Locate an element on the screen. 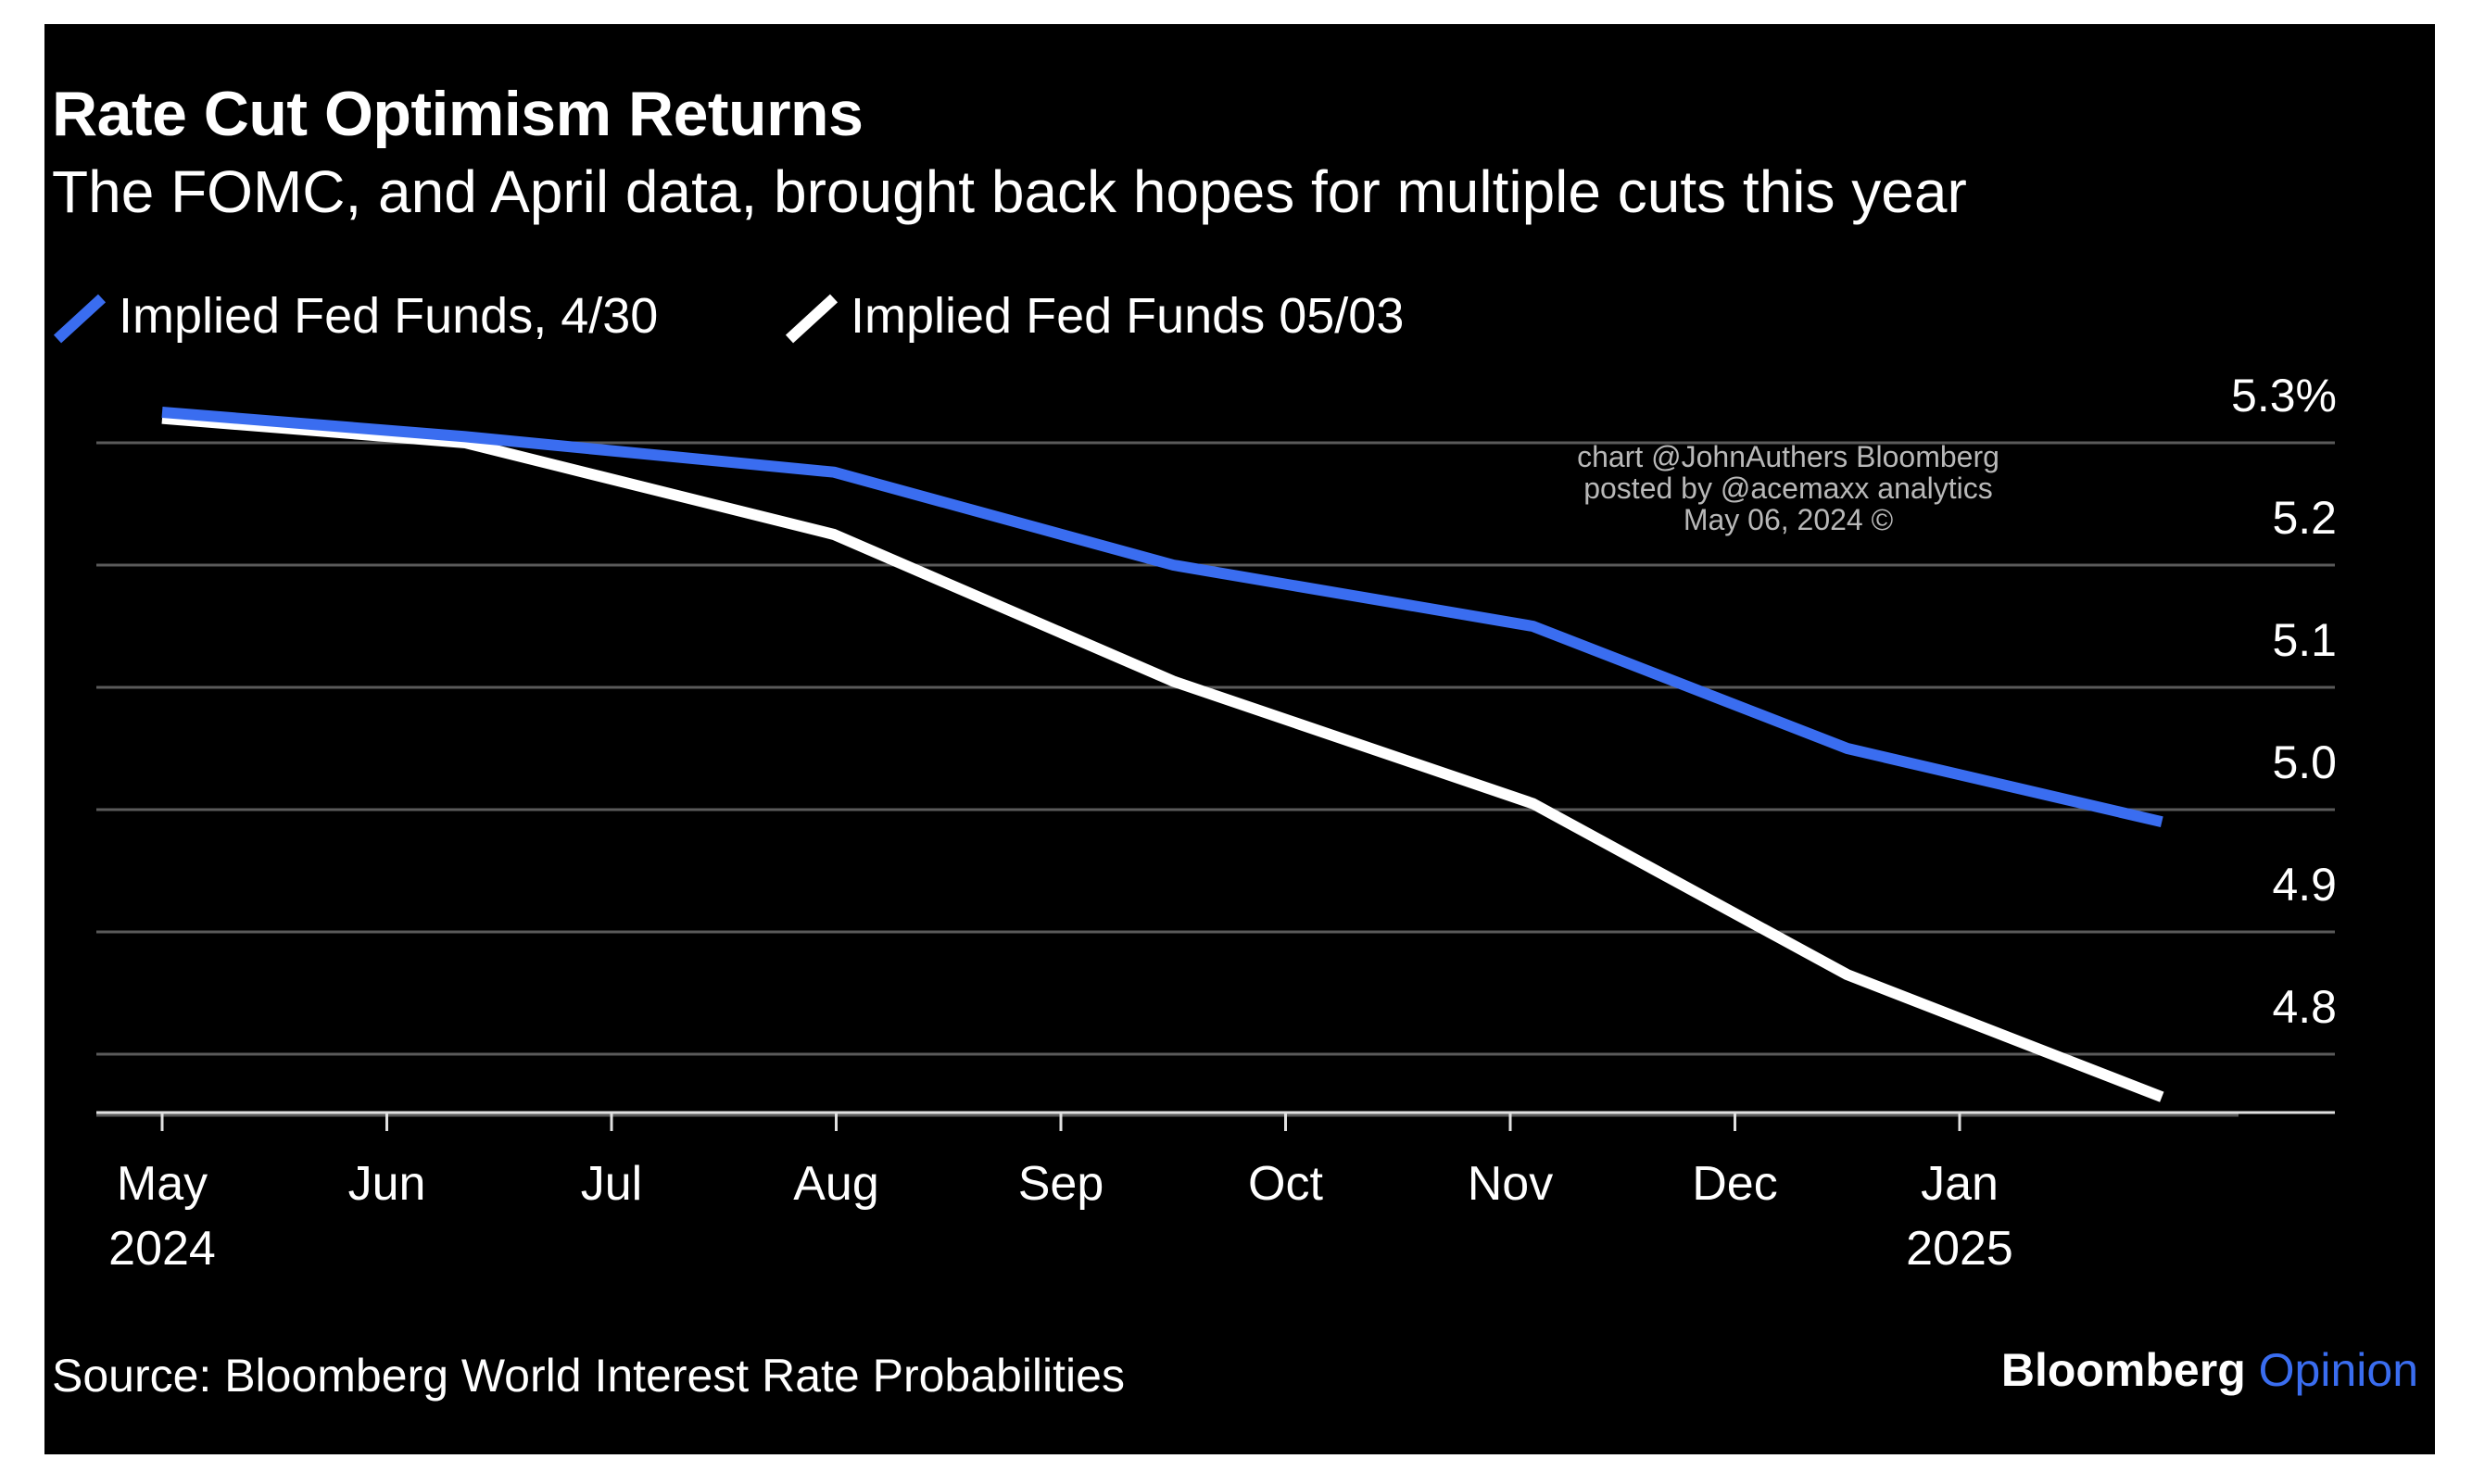 The width and height of the screenshot is (2472, 1484). x-tick-label: Aug is located at coordinates (836, 1184).